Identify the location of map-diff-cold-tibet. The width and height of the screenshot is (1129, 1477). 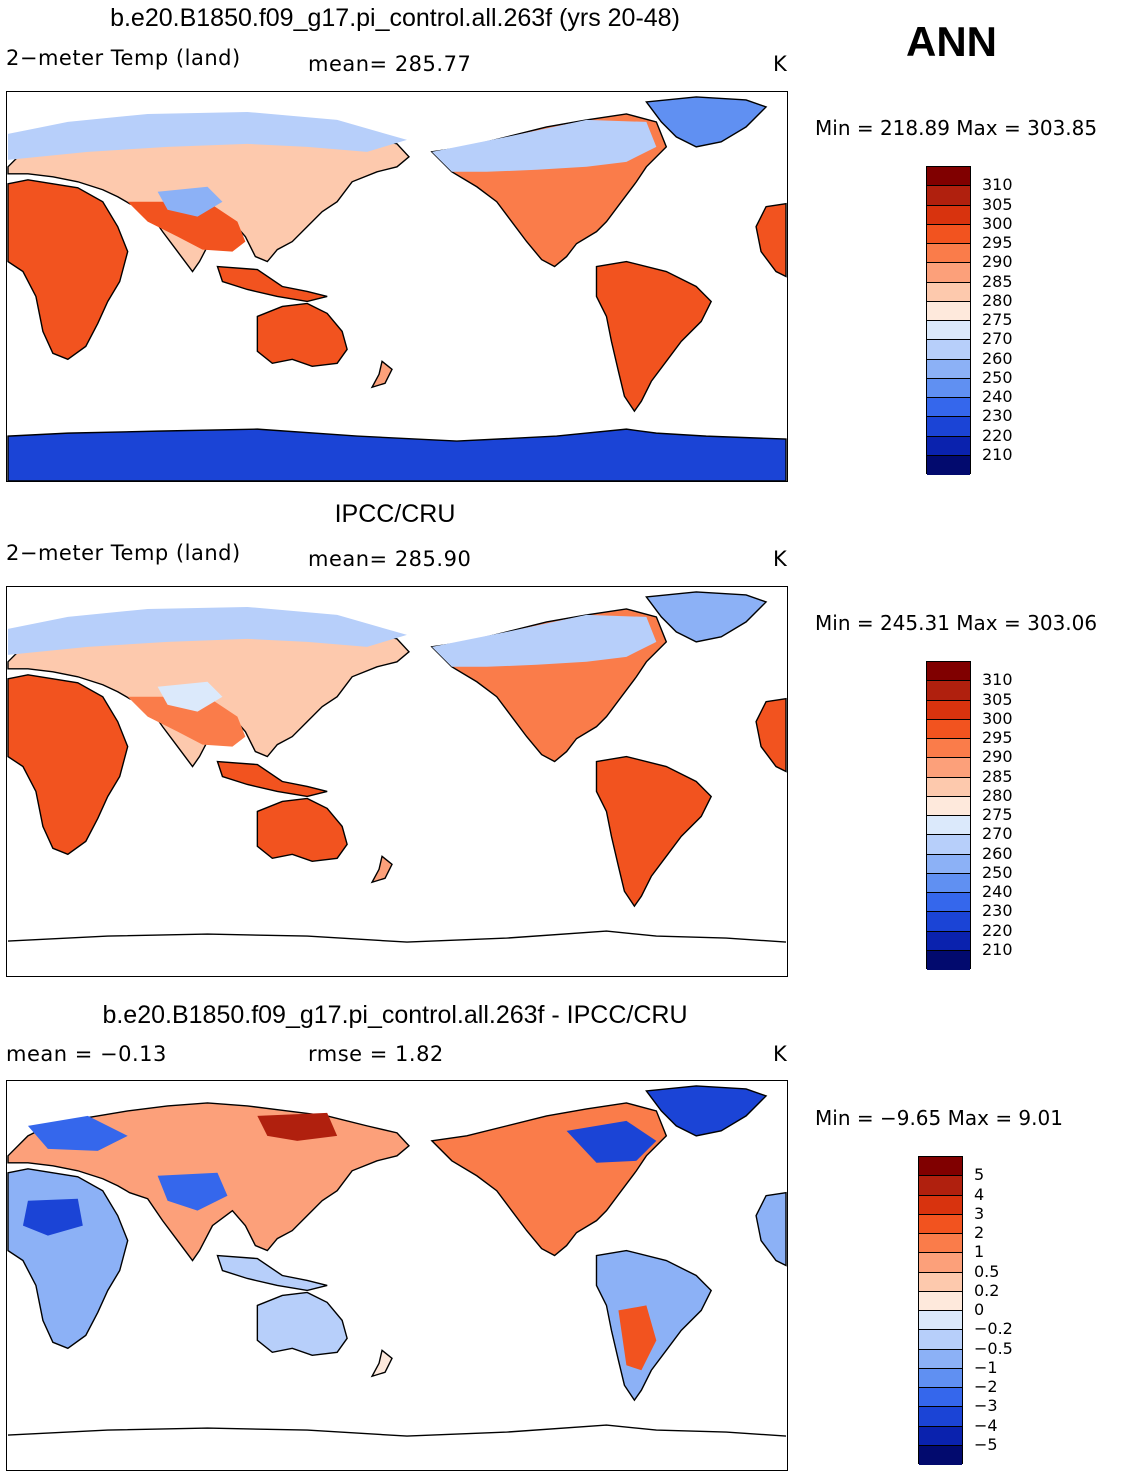
(192, 1191).